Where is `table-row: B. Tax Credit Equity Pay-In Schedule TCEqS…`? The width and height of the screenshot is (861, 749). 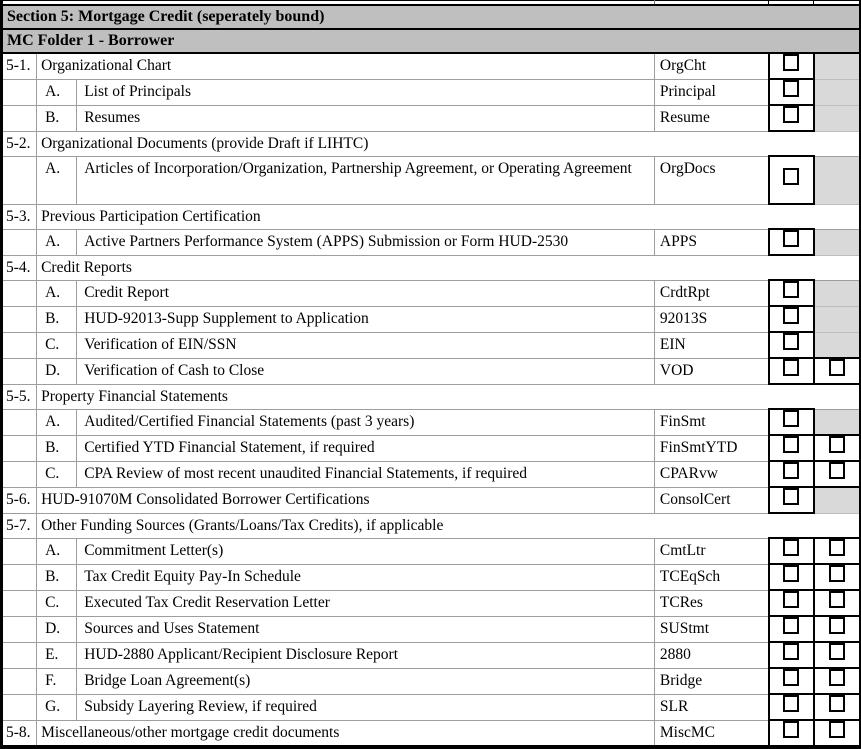 table-row: B. Tax Credit Equity Pay-In Schedule TCEqS… is located at coordinates (430, 577).